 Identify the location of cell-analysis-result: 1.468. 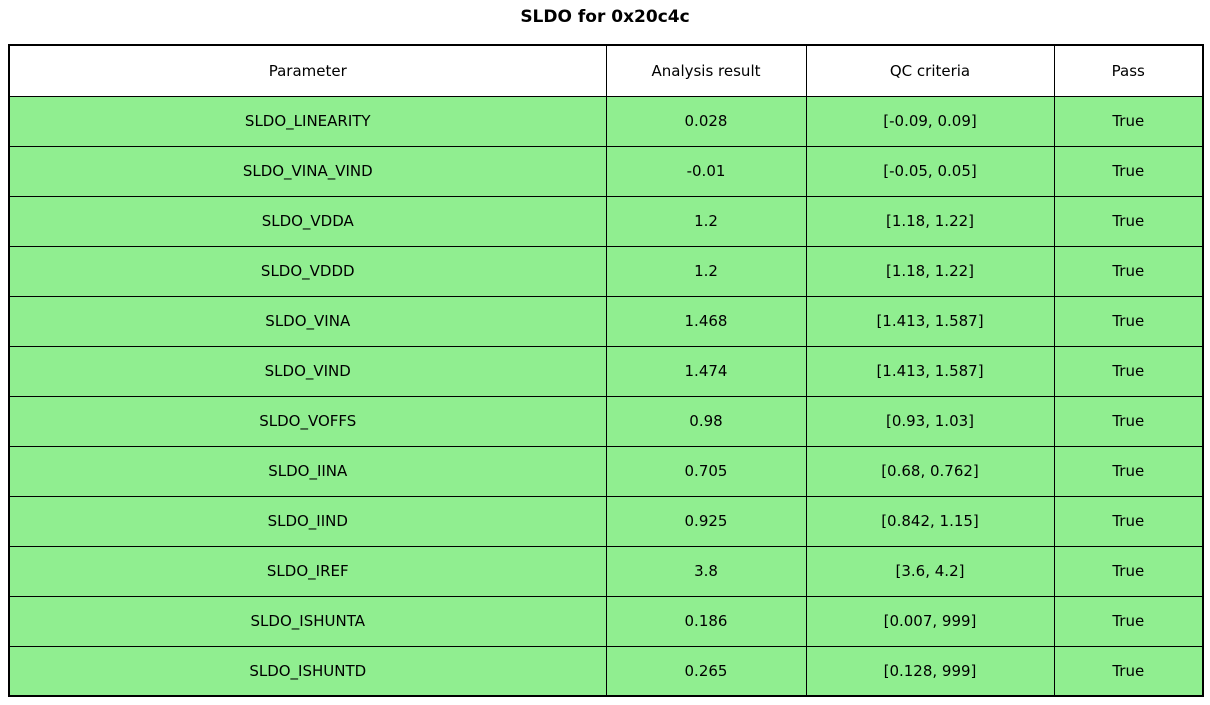
(706, 321).